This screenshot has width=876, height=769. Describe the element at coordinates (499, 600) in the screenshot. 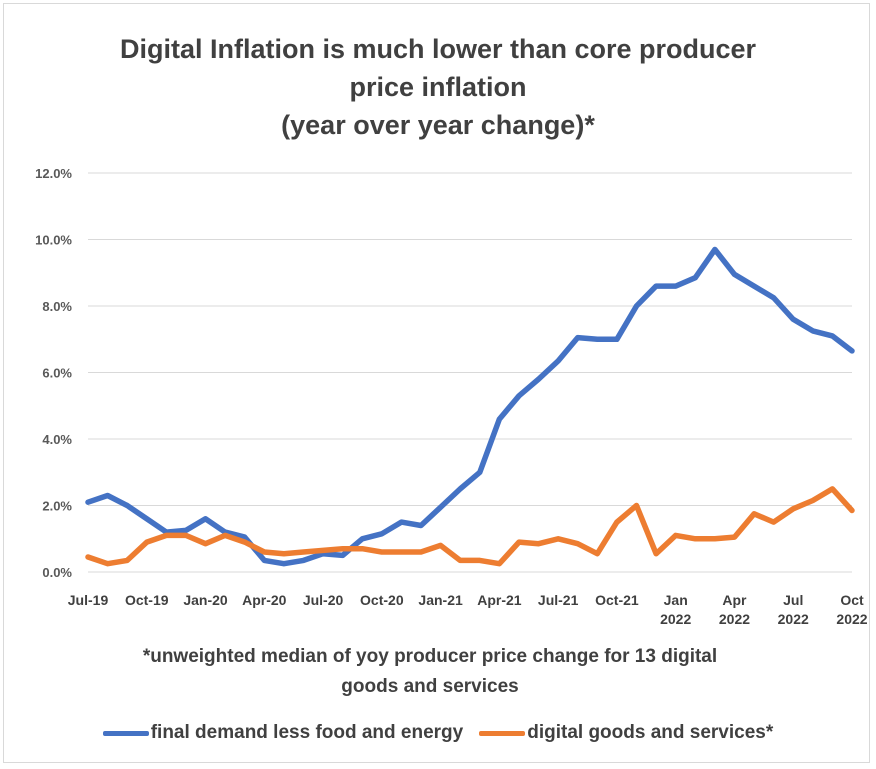

I see `x-tick-label: Apr-21` at that location.